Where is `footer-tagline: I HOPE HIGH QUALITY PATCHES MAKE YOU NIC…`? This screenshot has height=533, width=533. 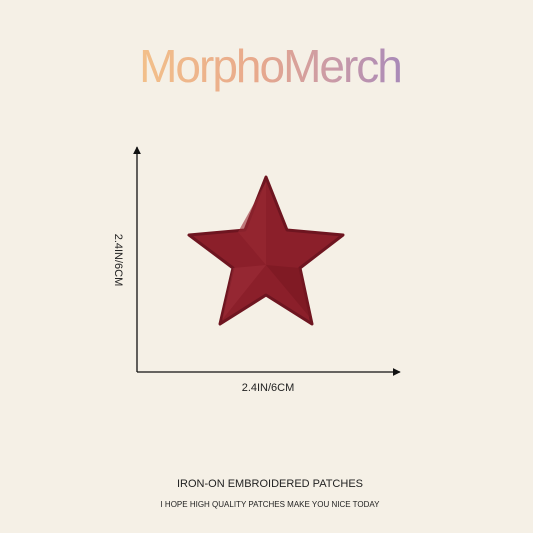
footer-tagline: I HOPE HIGH QUALITY PATCHES MAKE YOU NIC… is located at coordinates (270, 504).